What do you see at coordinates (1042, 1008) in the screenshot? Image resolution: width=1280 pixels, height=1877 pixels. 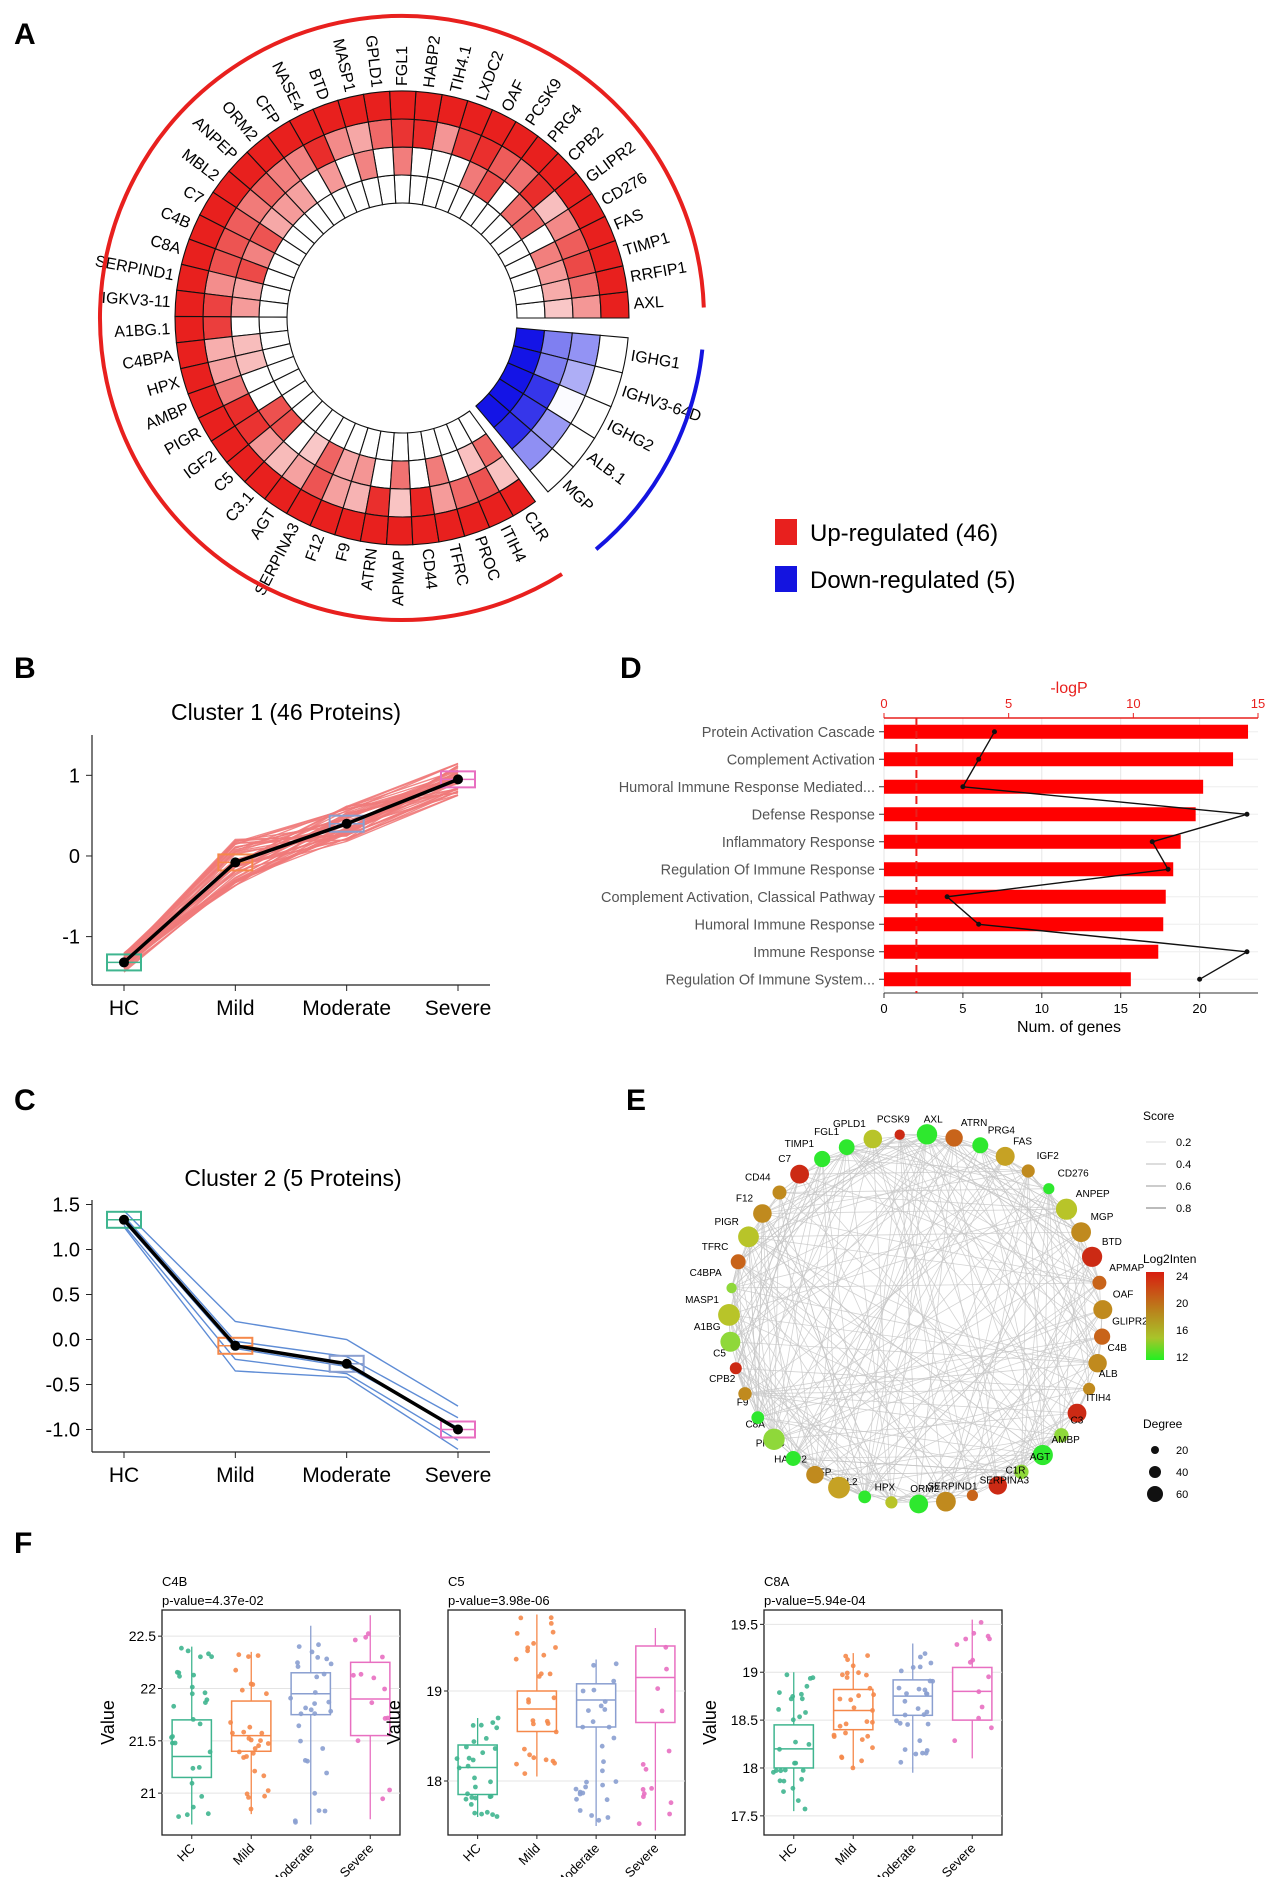 I see `bottom-tick-label: 10` at bounding box center [1042, 1008].